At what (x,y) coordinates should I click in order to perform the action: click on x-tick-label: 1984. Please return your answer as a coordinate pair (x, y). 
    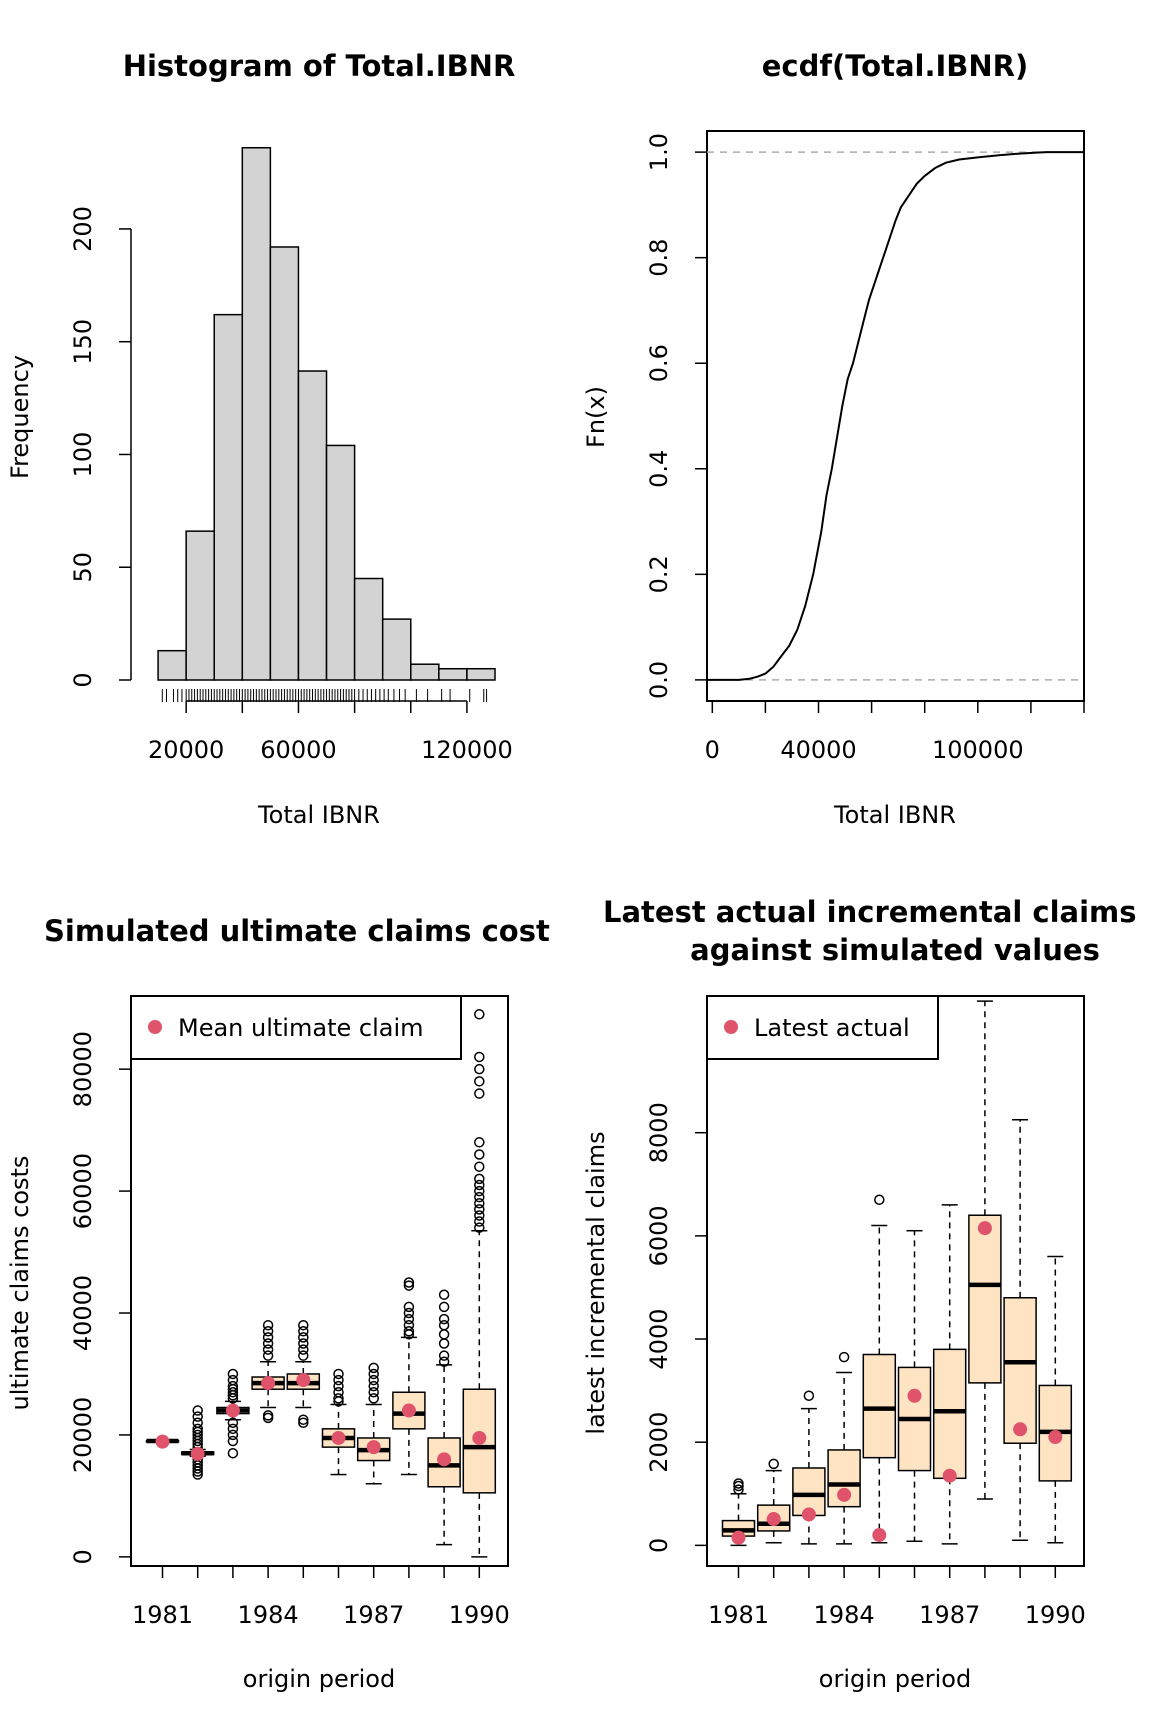
    Looking at the image, I should click on (844, 1615).